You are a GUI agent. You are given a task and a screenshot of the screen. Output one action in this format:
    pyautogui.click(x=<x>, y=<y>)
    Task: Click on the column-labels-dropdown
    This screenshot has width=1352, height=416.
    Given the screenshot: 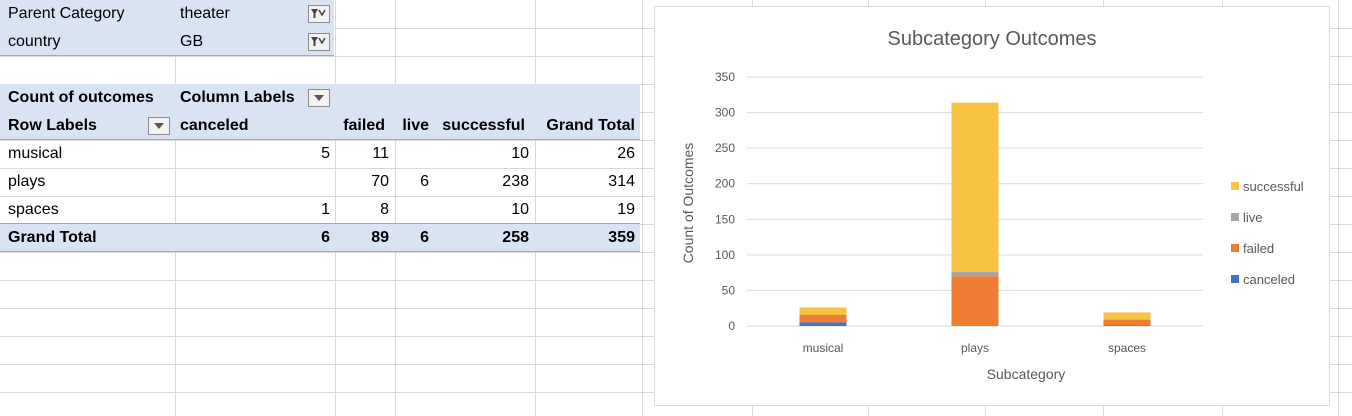 What is the action you would take?
    pyautogui.click(x=319, y=98)
    